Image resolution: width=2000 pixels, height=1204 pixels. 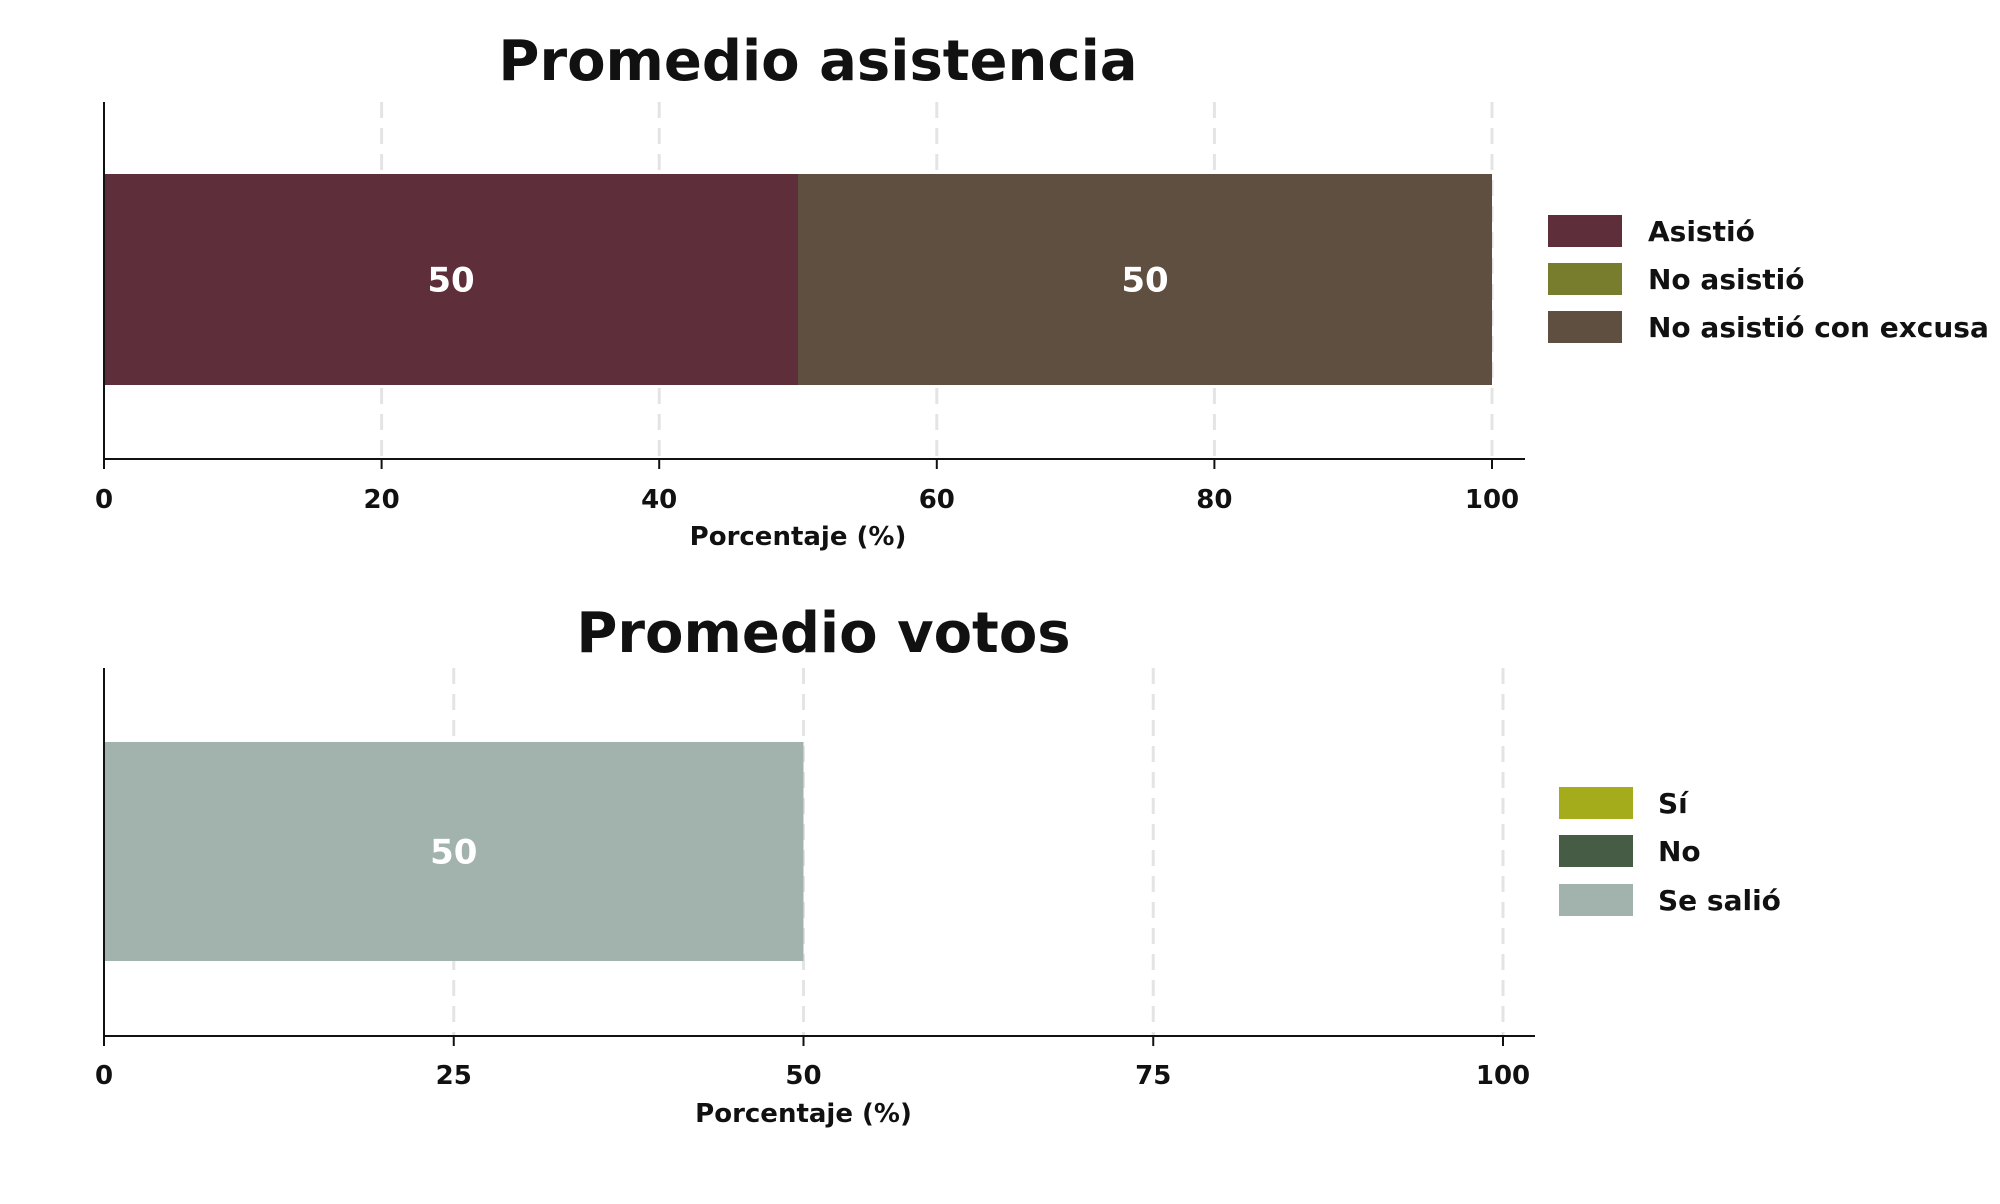 I want to click on x-tick-label-2: 50, so click(x=803, y=1076).